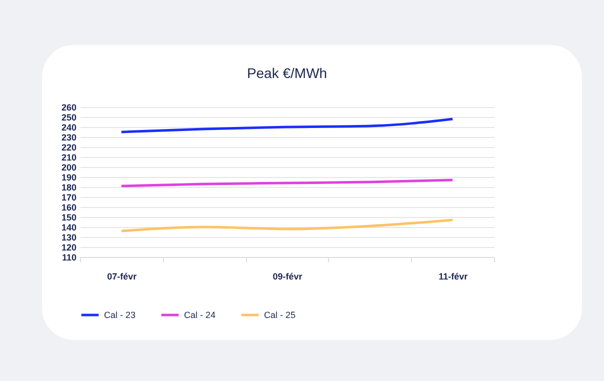  What do you see at coordinates (68, 127) in the screenshot?
I see `y-tick-label: 240` at bounding box center [68, 127].